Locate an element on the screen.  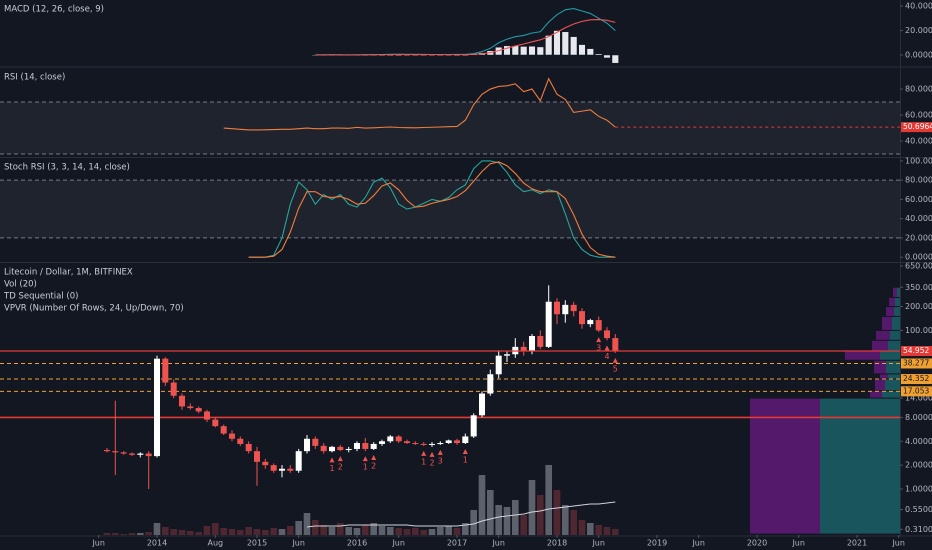
y-tick-label: 80.0000 is located at coordinates (918, 89).